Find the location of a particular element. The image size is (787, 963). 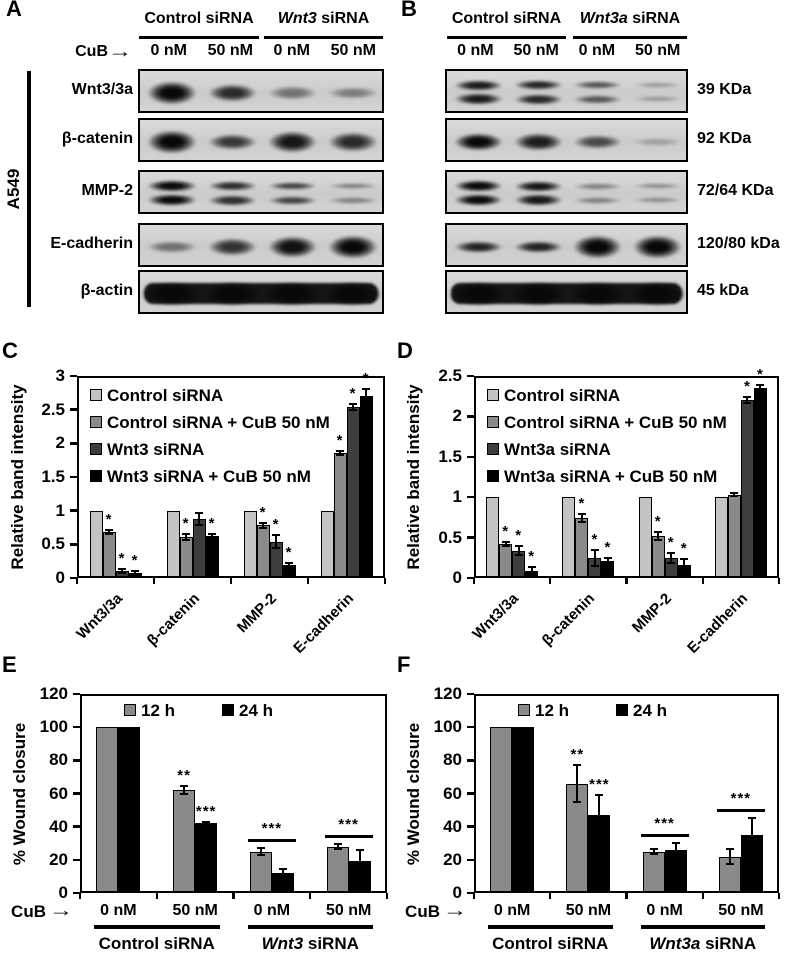

category-label: 0 nM is located at coordinates (664, 910).